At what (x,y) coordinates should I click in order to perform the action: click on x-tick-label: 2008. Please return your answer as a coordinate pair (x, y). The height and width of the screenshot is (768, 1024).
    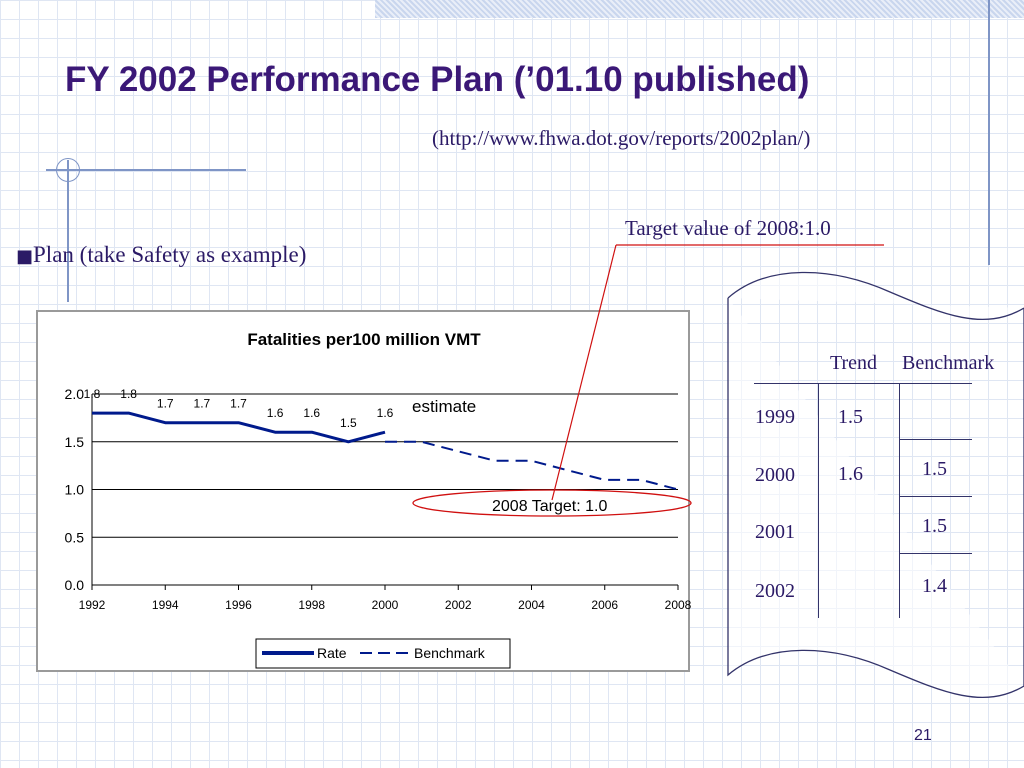
    Looking at the image, I should click on (678, 605).